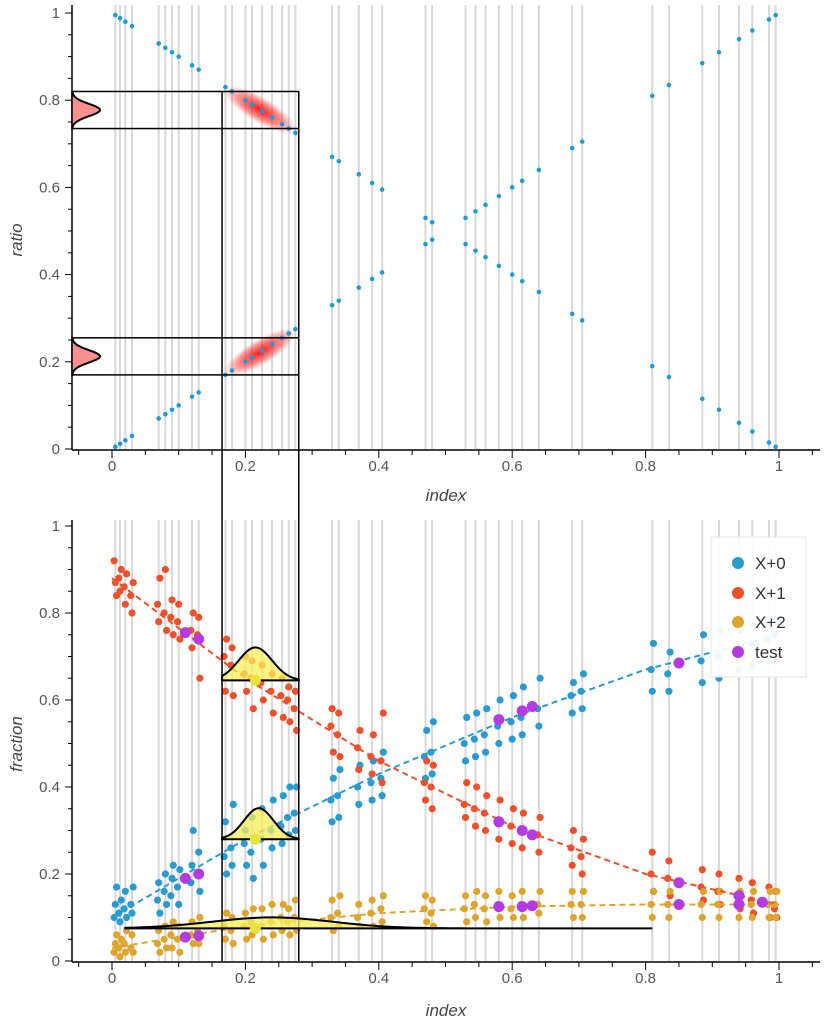  I want to click on ratio-kde, so click(86, 356).